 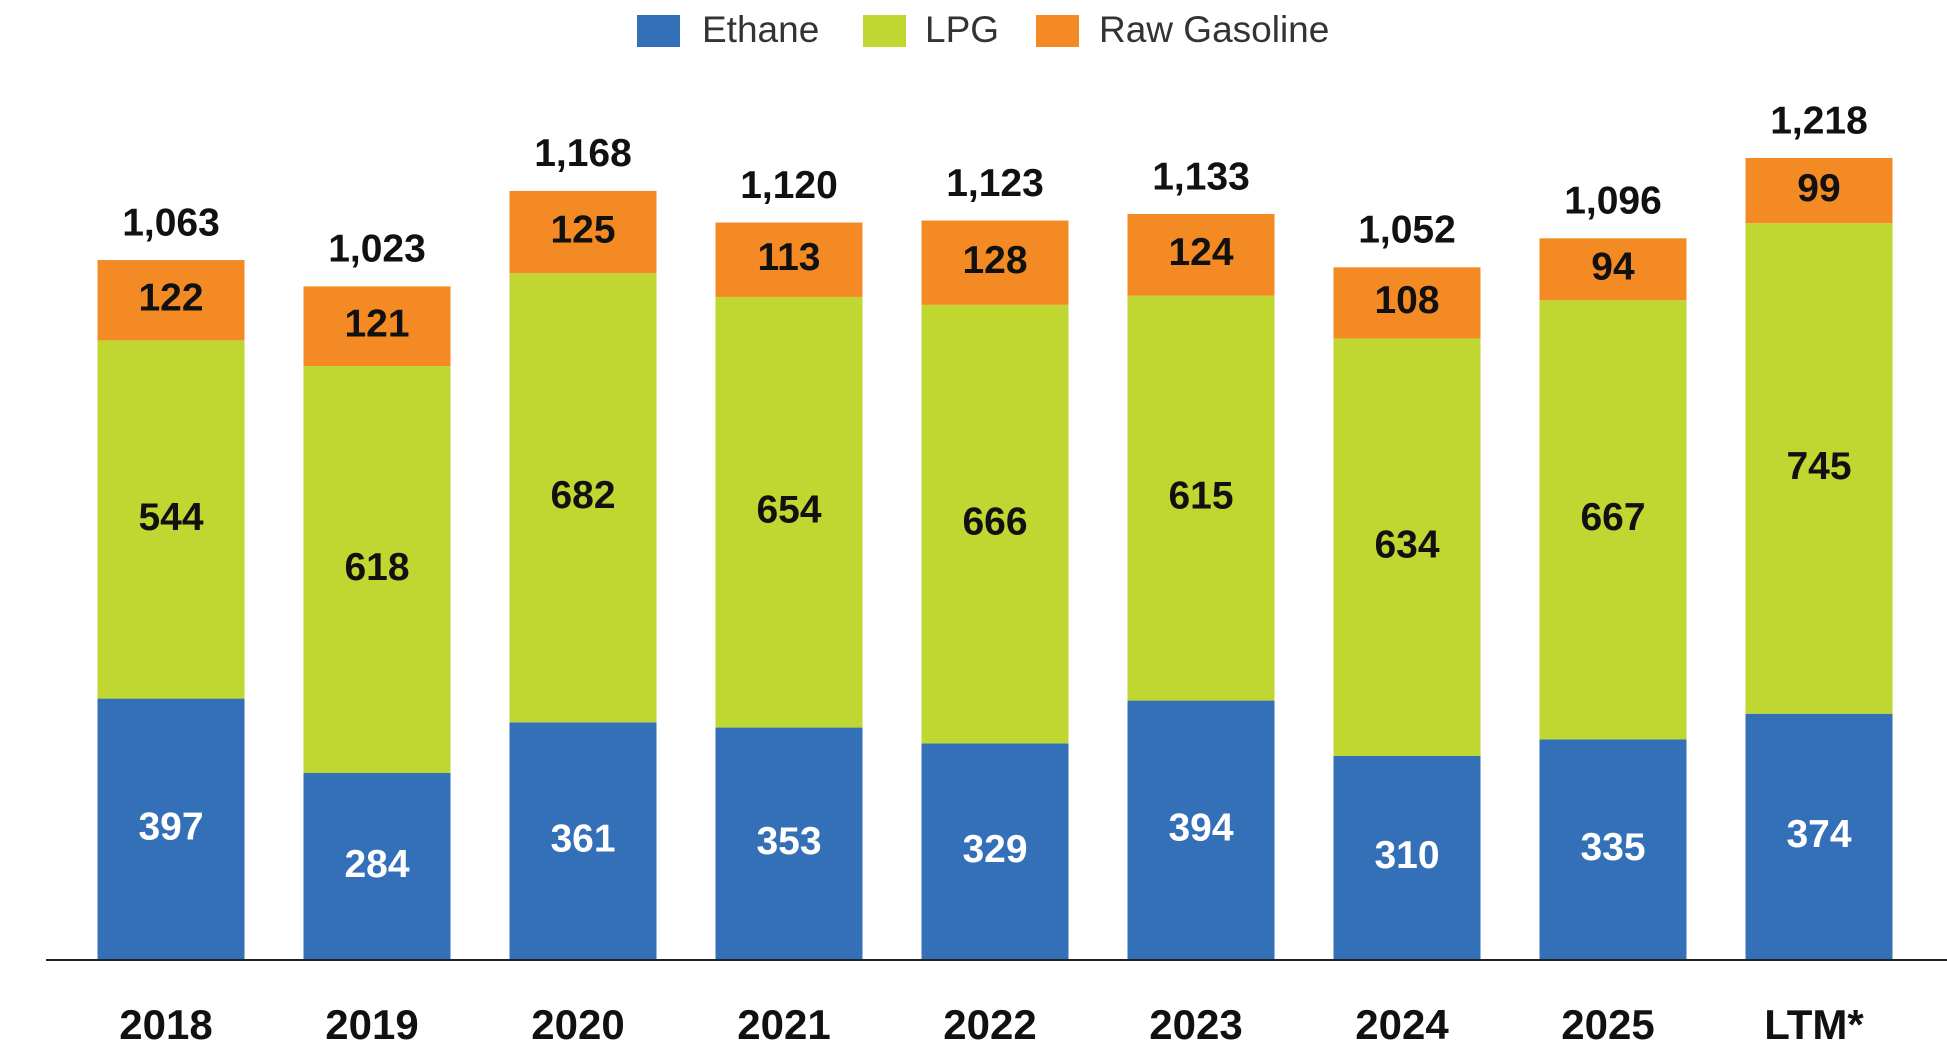 I want to click on value-label: 666, so click(x=994, y=521).